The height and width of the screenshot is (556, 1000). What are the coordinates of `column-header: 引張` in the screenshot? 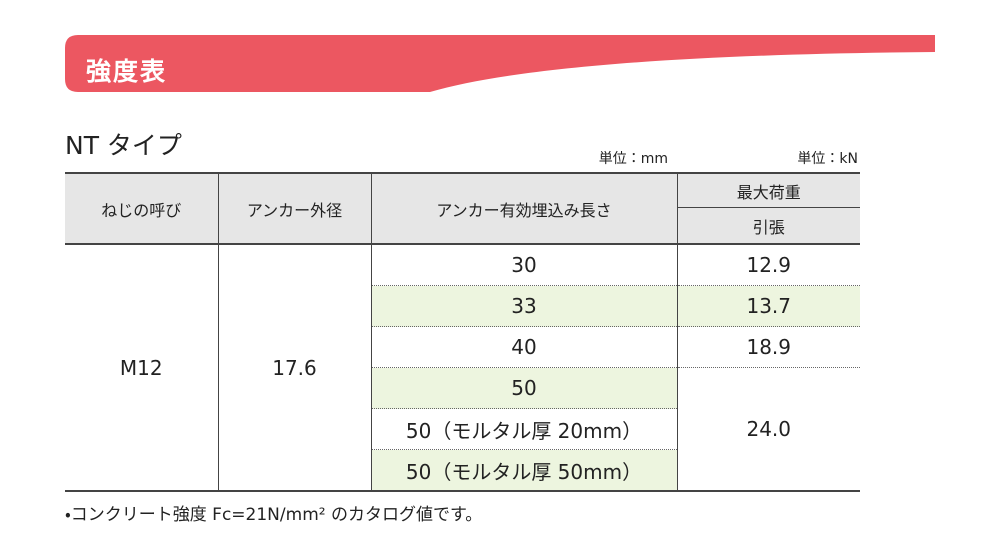 It's located at (768, 225).